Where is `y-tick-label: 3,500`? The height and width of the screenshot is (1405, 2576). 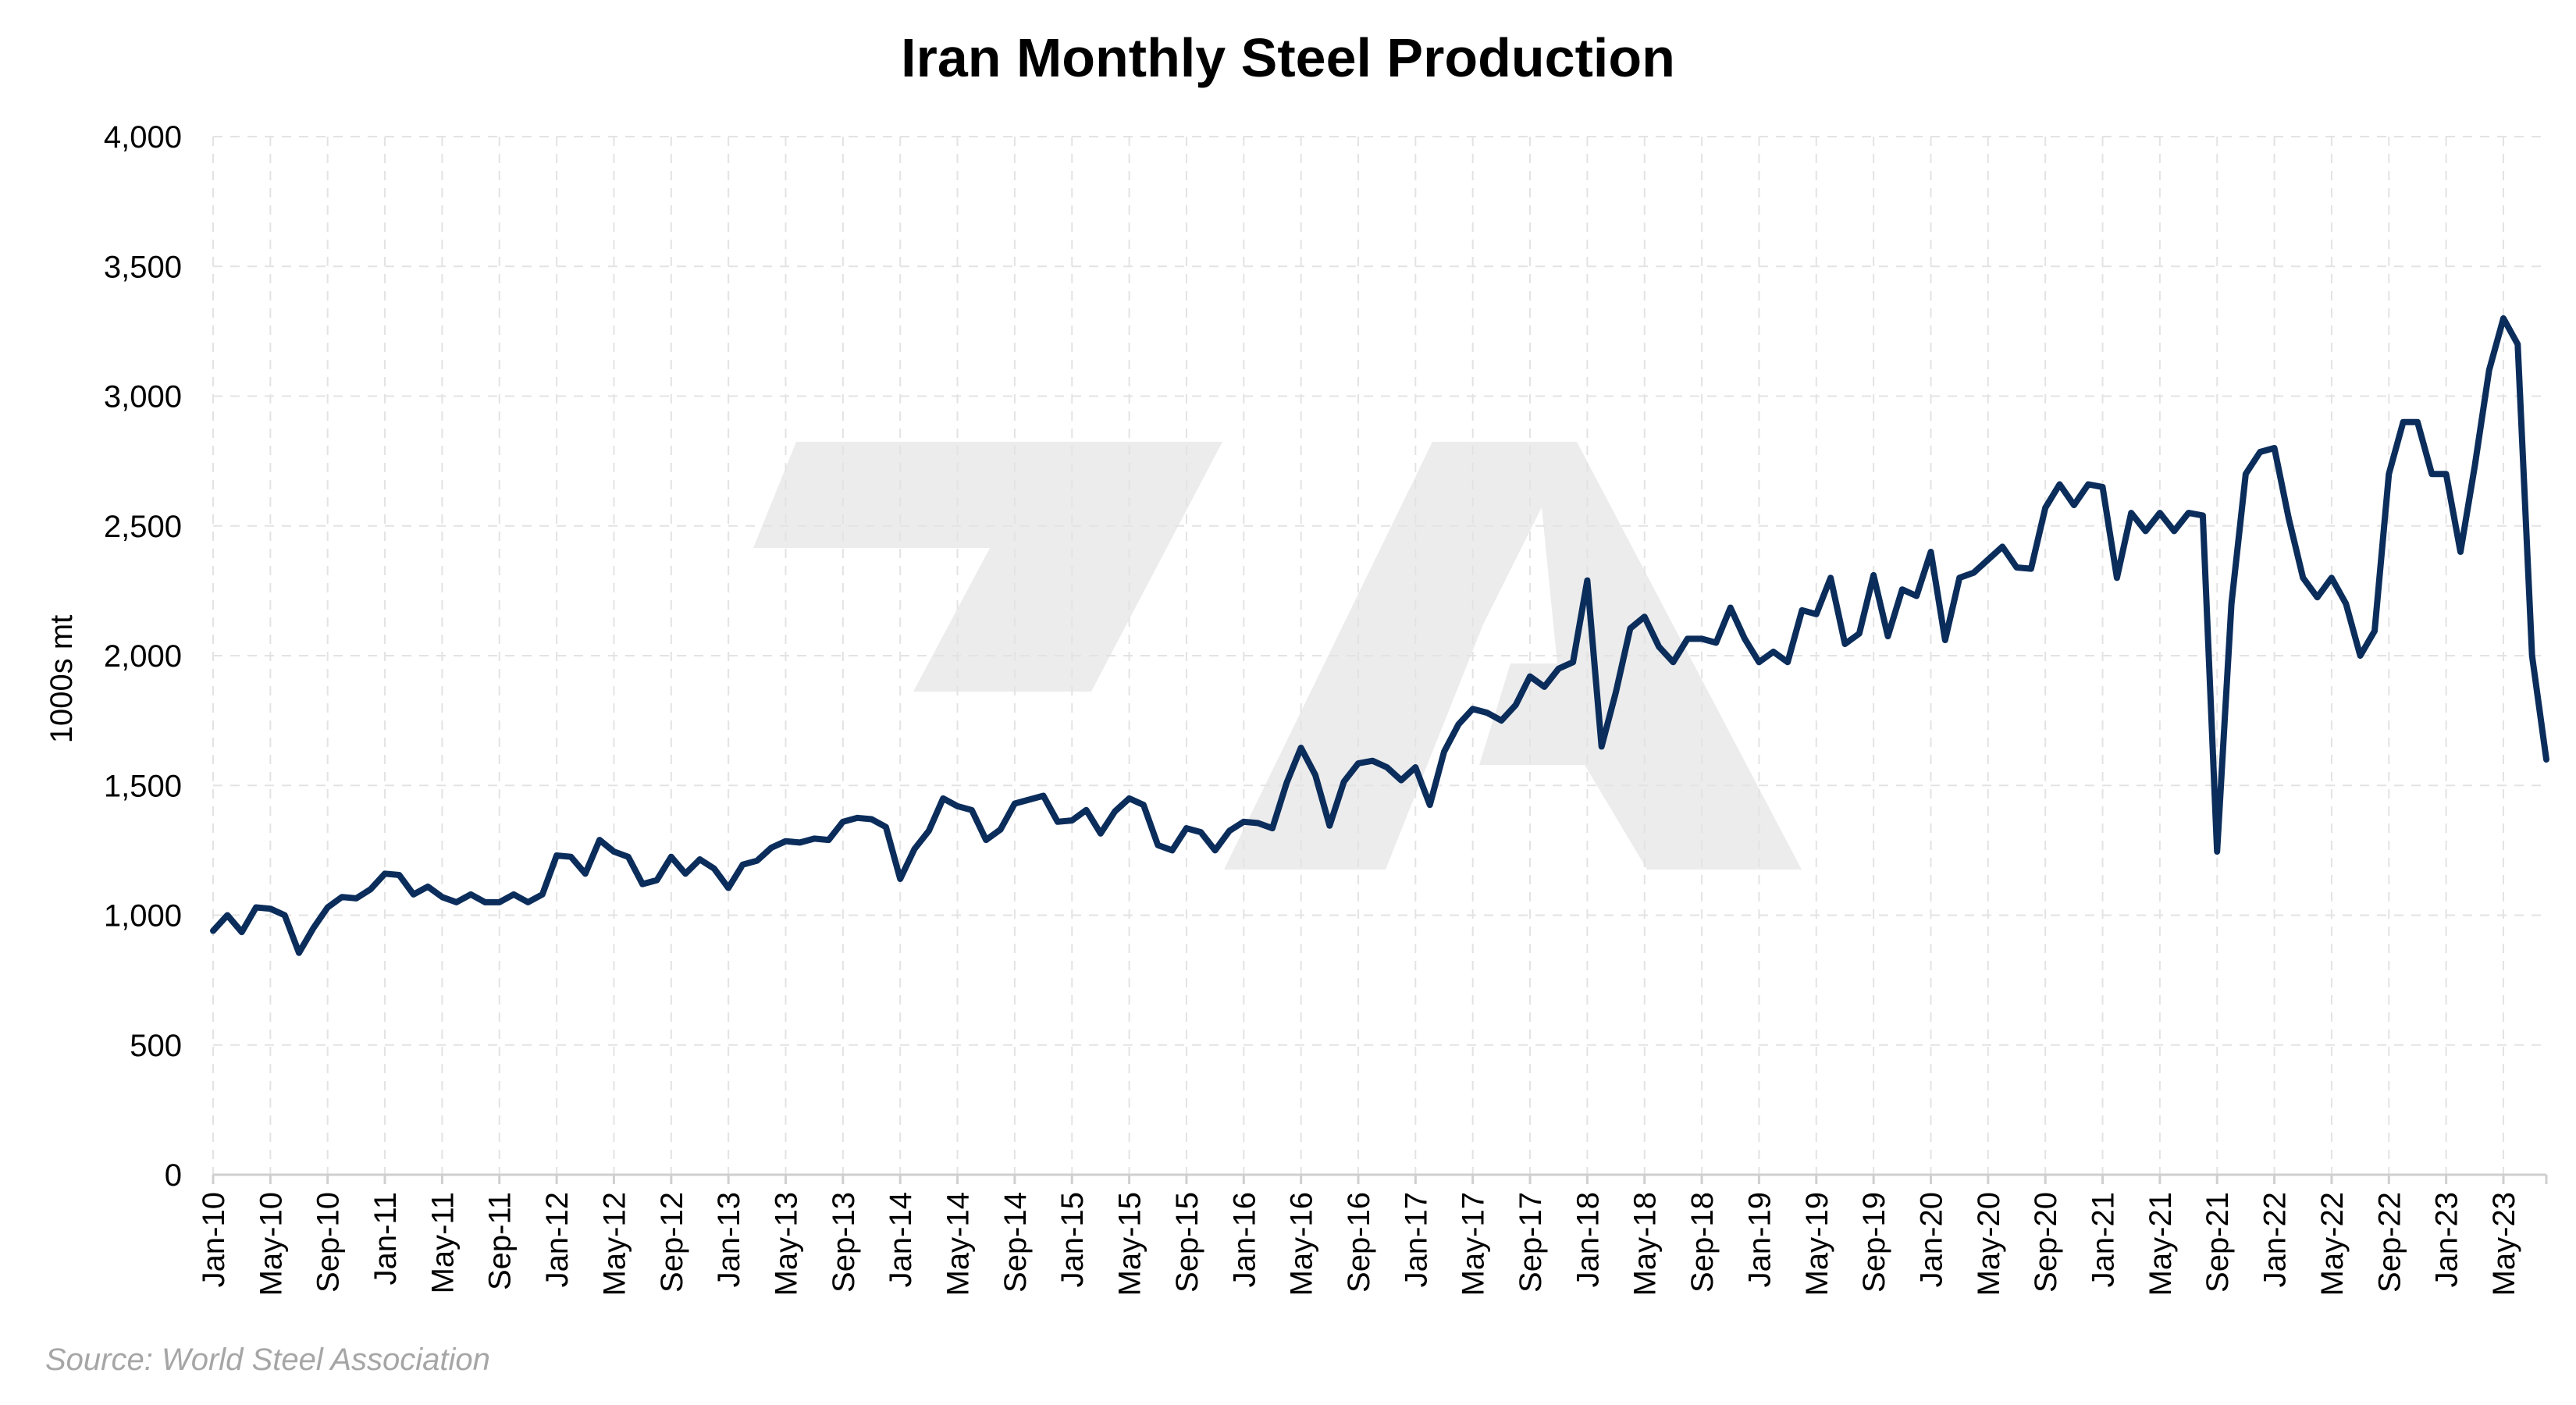
y-tick-label: 3,500 is located at coordinates (143, 267).